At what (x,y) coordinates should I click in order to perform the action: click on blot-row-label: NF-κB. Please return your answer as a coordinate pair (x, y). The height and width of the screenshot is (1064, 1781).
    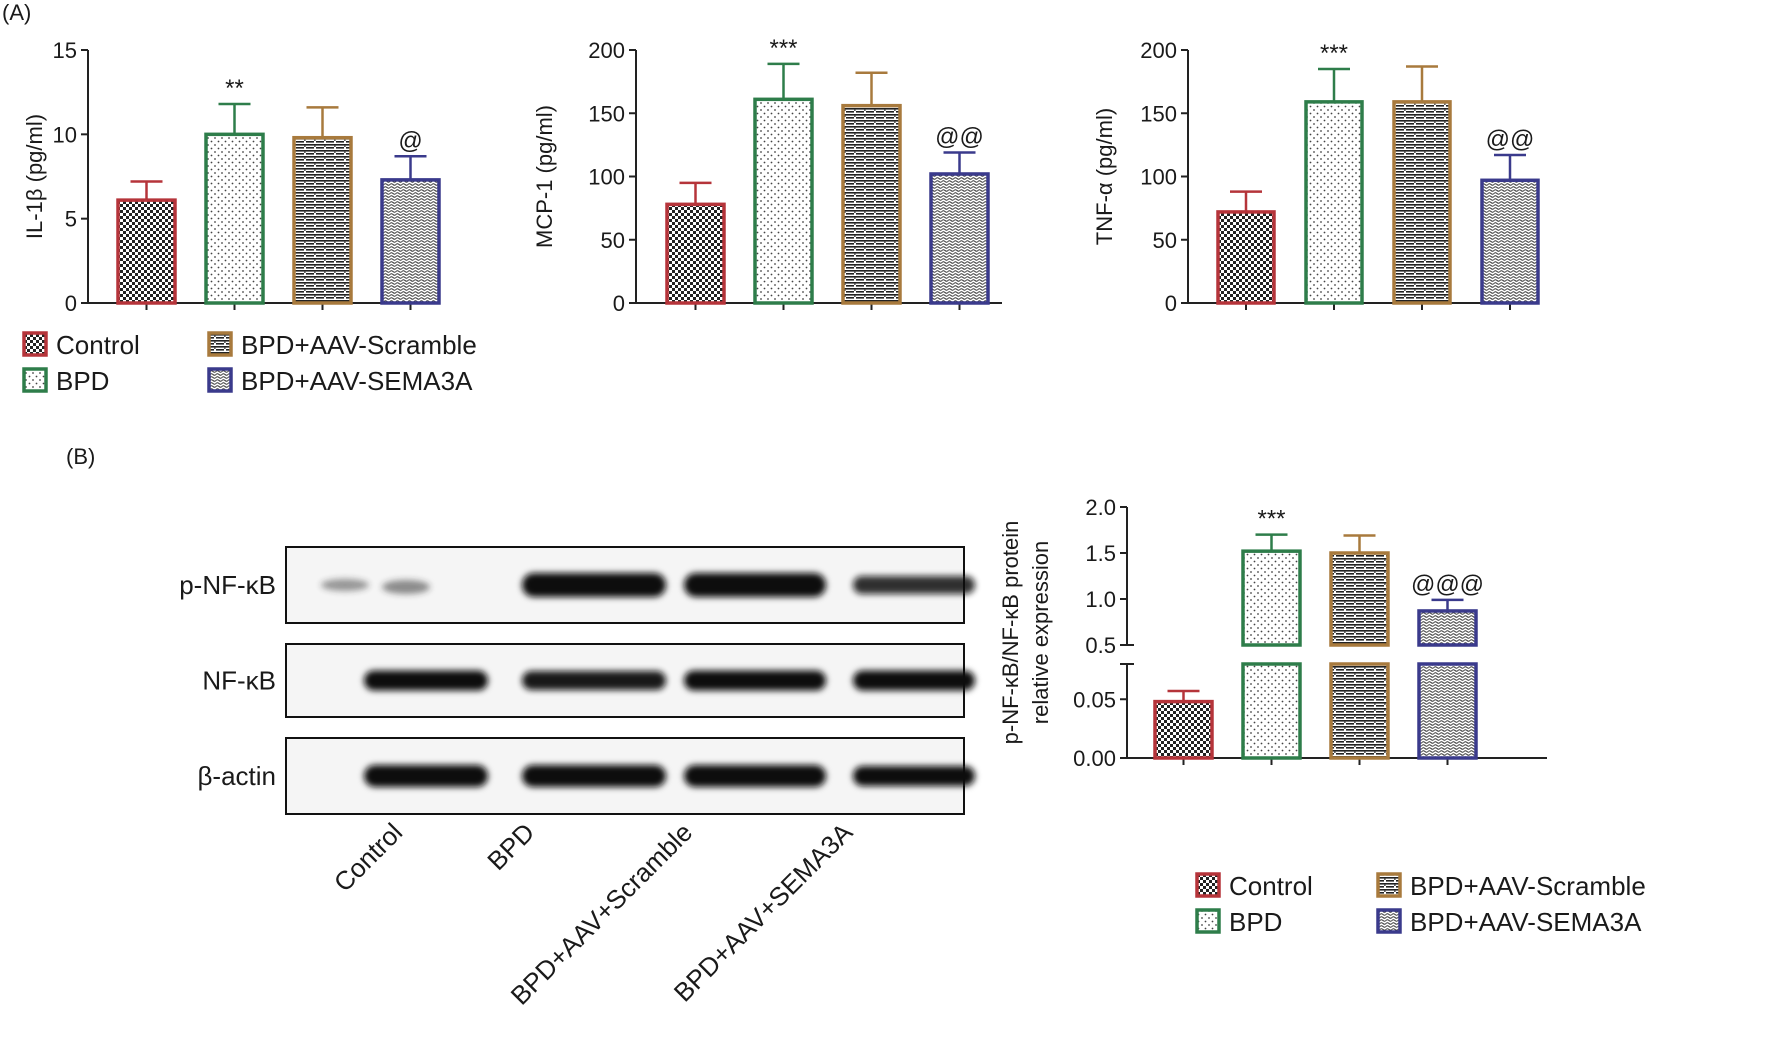
    Looking at the image, I should click on (239, 681).